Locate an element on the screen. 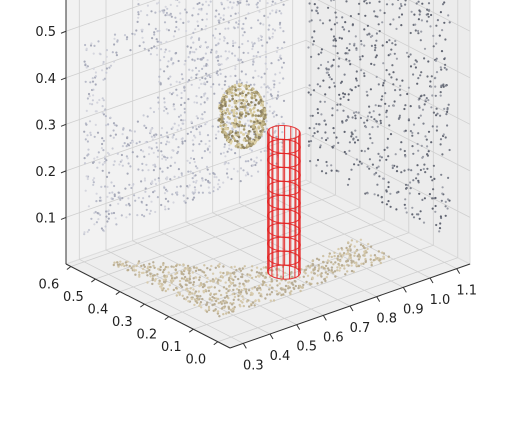 The image size is (518, 423). y-tick-label: 0.1 is located at coordinates (171, 347).